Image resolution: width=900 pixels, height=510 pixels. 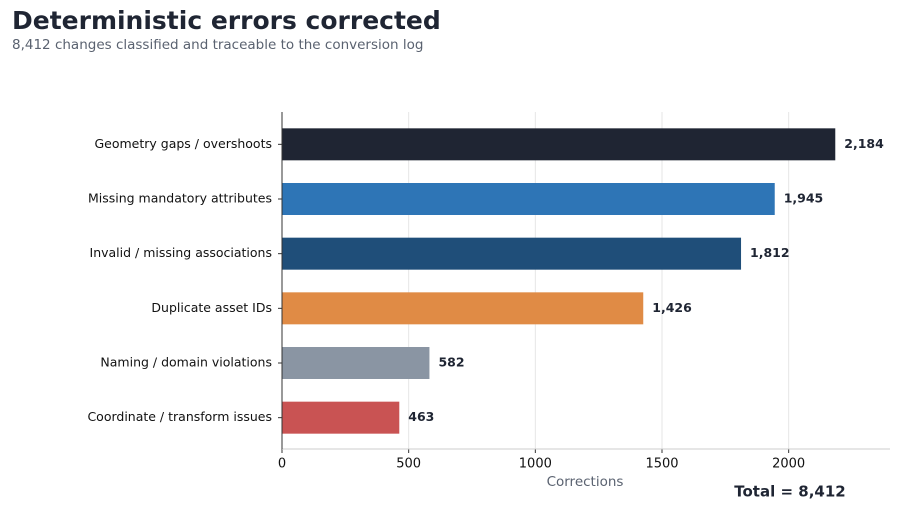 I want to click on y-tick-label: Duplicate asset IDs, so click(x=211, y=307).